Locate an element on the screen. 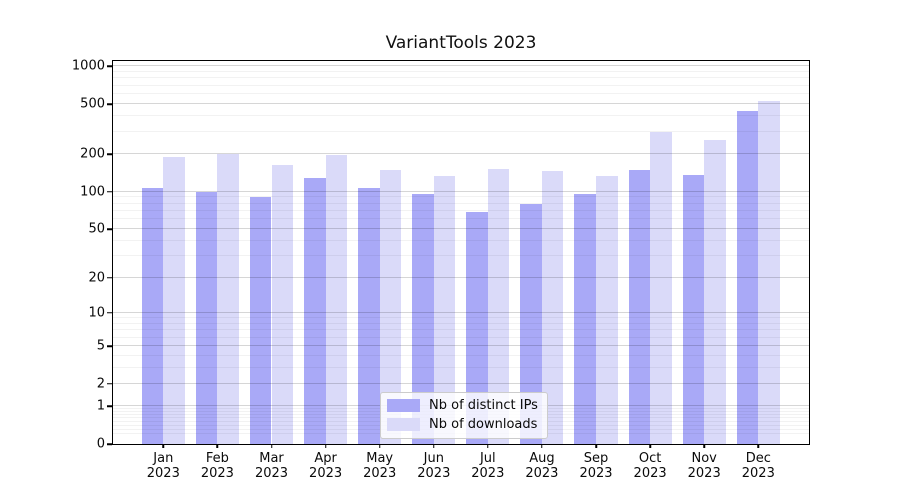 This screenshot has width=900, height=500. bar-distinct-ips-aug is located at coordinates (531, 324).